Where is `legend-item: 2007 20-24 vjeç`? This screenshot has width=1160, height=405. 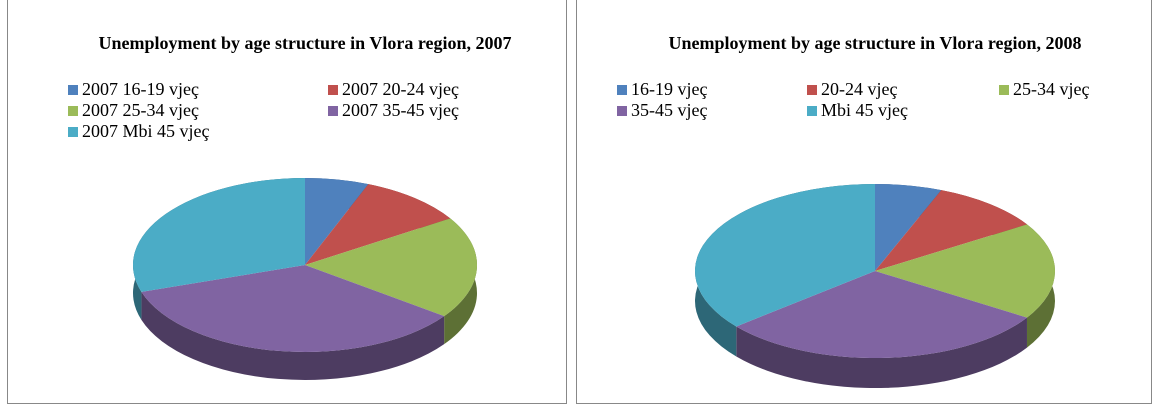 legend-item: 2007 20-24 vjeç is located at coordinates (438, 89).